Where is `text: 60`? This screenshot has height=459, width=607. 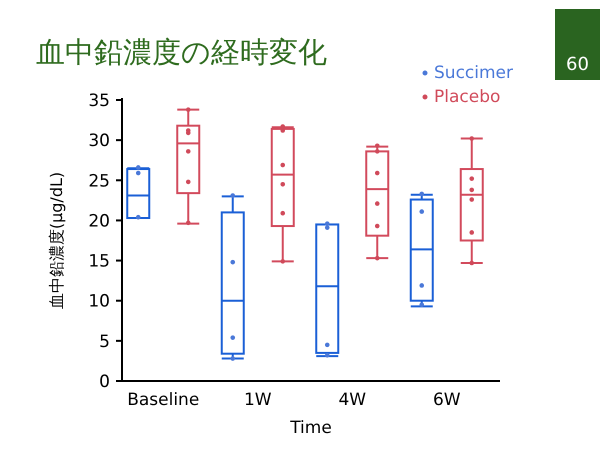
text: 60 is located at coordinates (577, 64).